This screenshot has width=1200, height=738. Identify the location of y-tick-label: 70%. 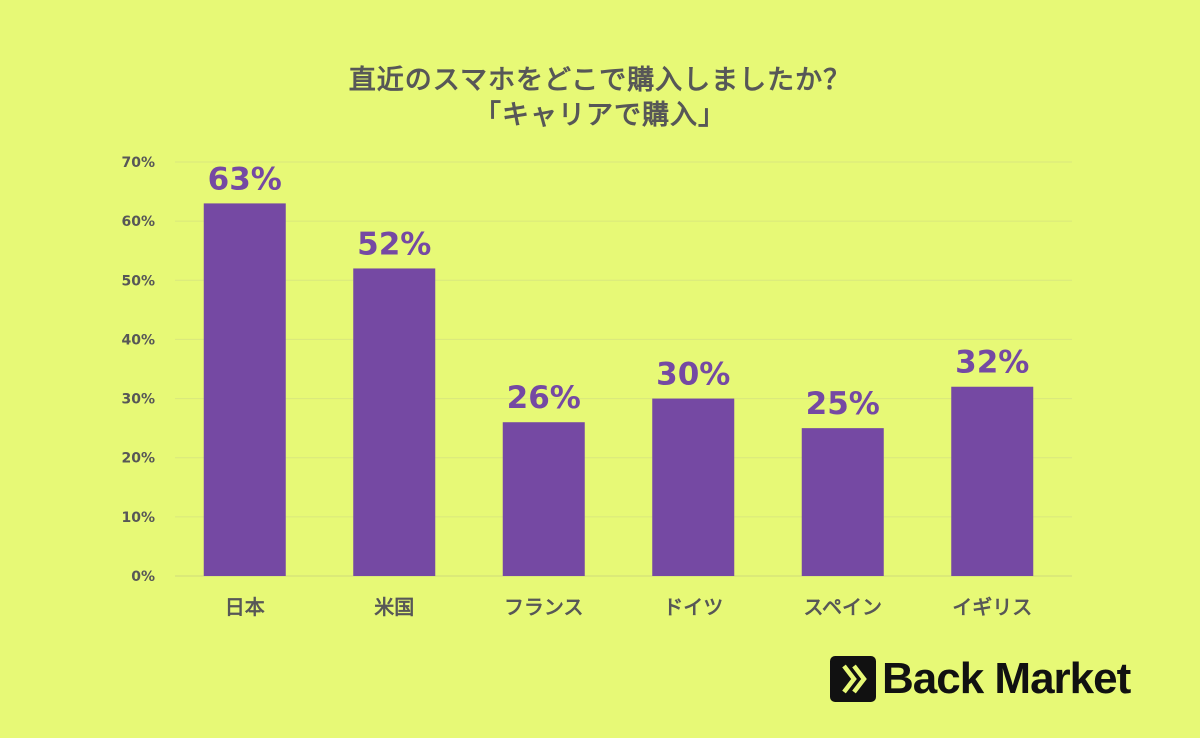
(138, 163).